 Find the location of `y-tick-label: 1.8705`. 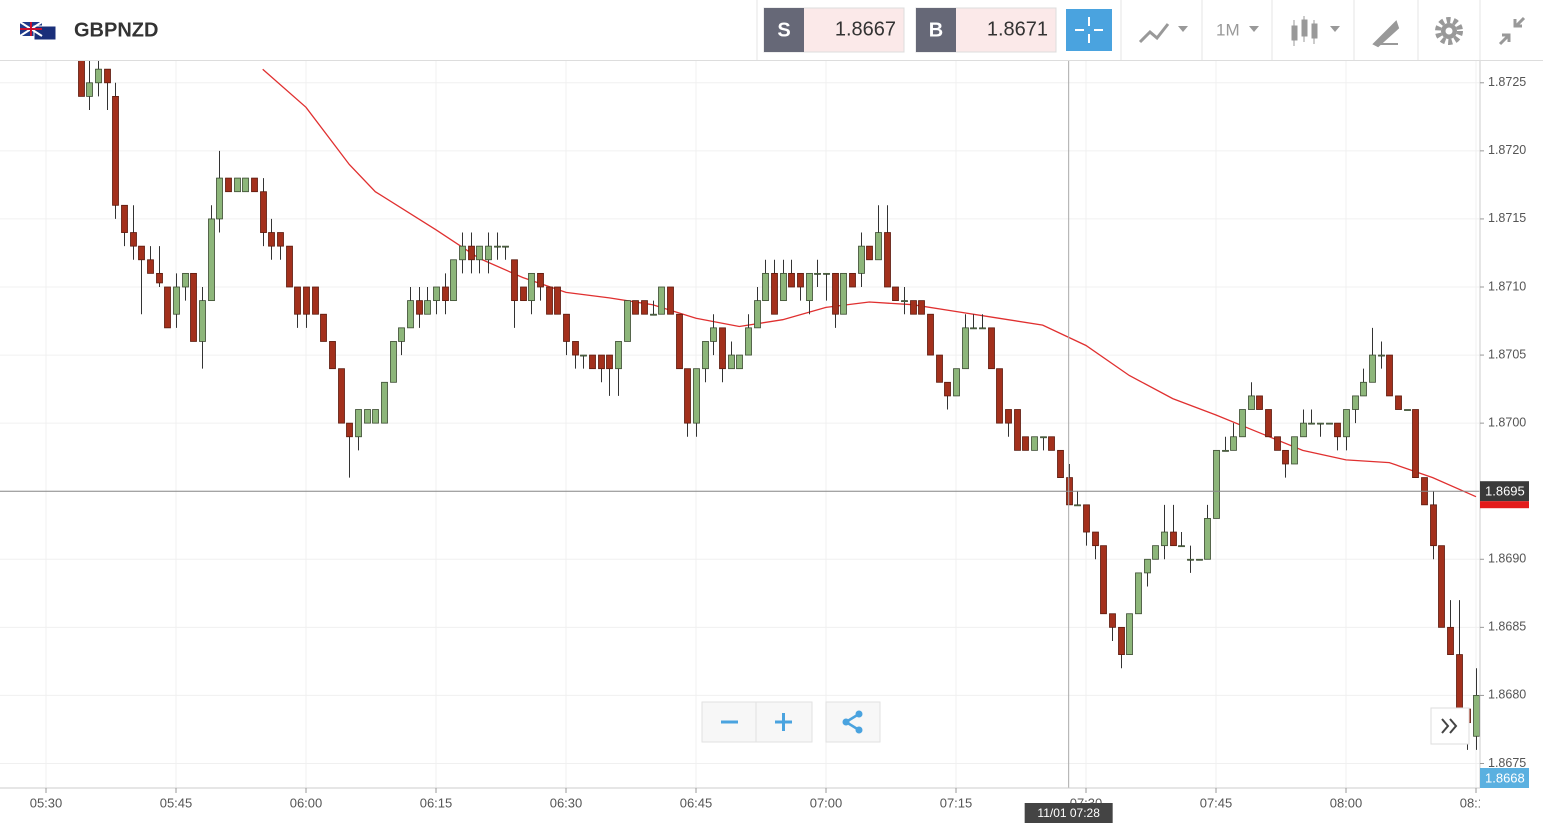

y-tick-label: 1.8705 is located at coordinates (1507, 354).